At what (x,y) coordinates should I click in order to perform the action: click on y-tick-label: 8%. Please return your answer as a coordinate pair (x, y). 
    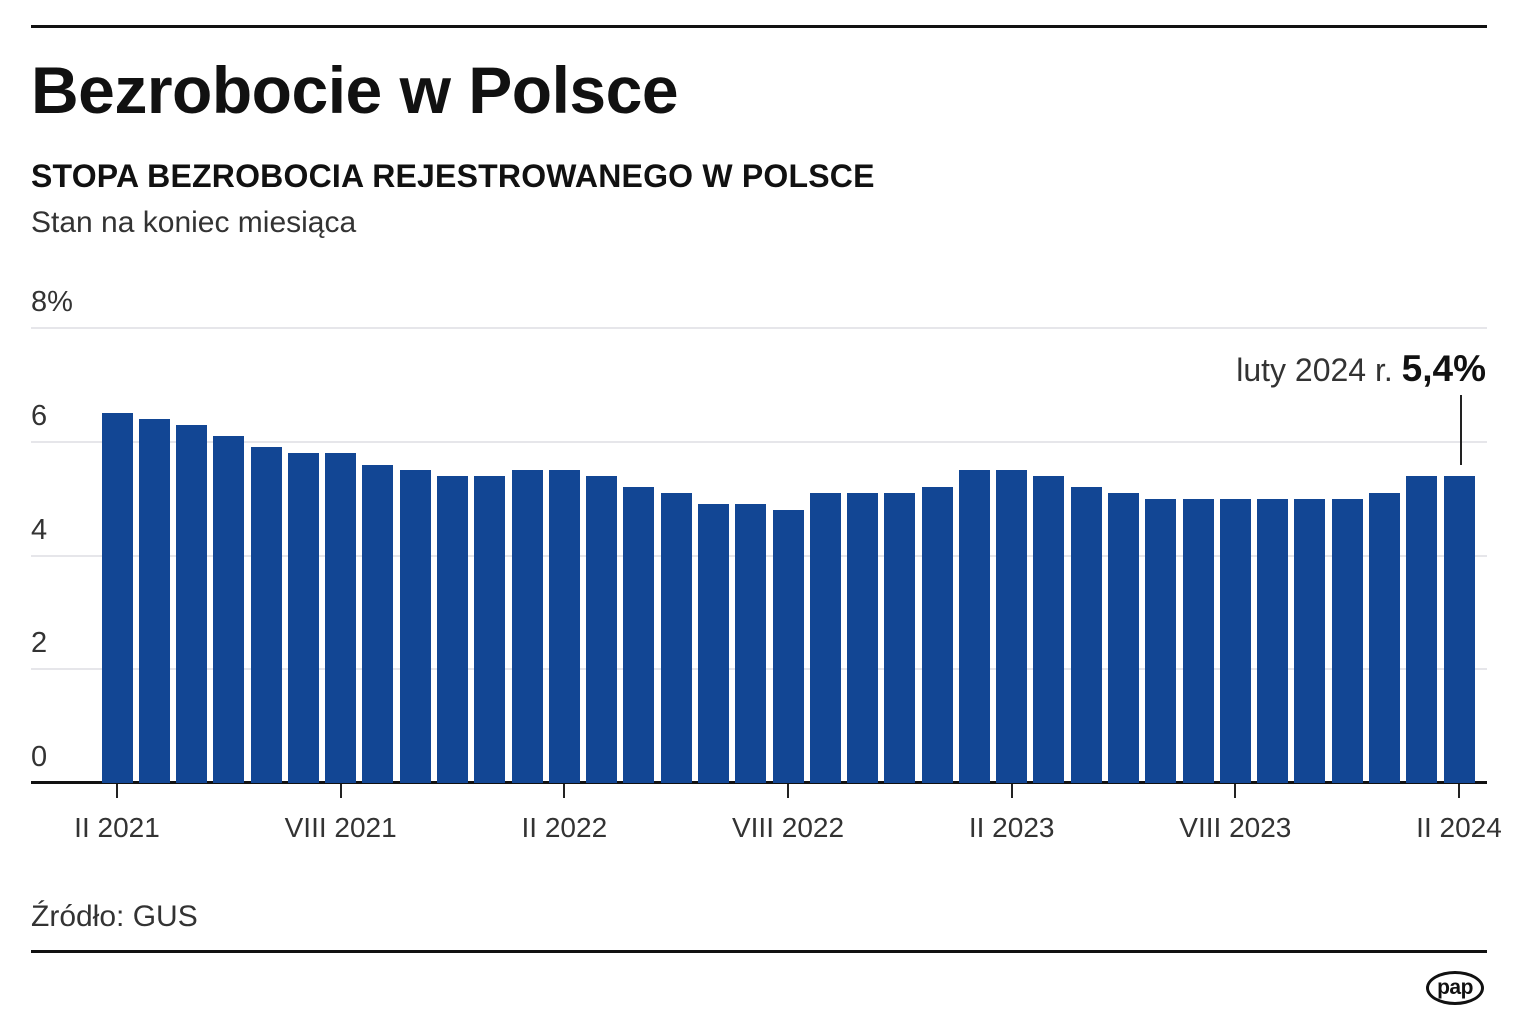
    Looking at the image, I should click on (52, 302).